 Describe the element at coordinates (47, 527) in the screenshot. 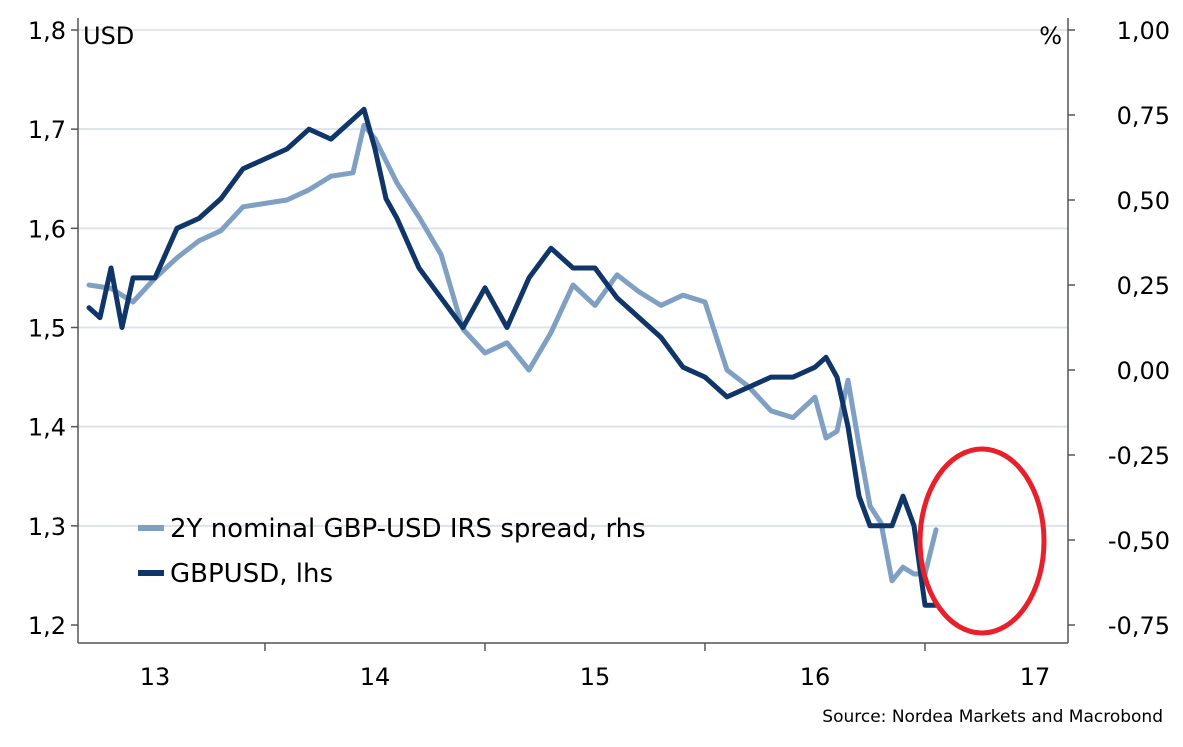

I see `left-tick-label: 1,3` at that location.